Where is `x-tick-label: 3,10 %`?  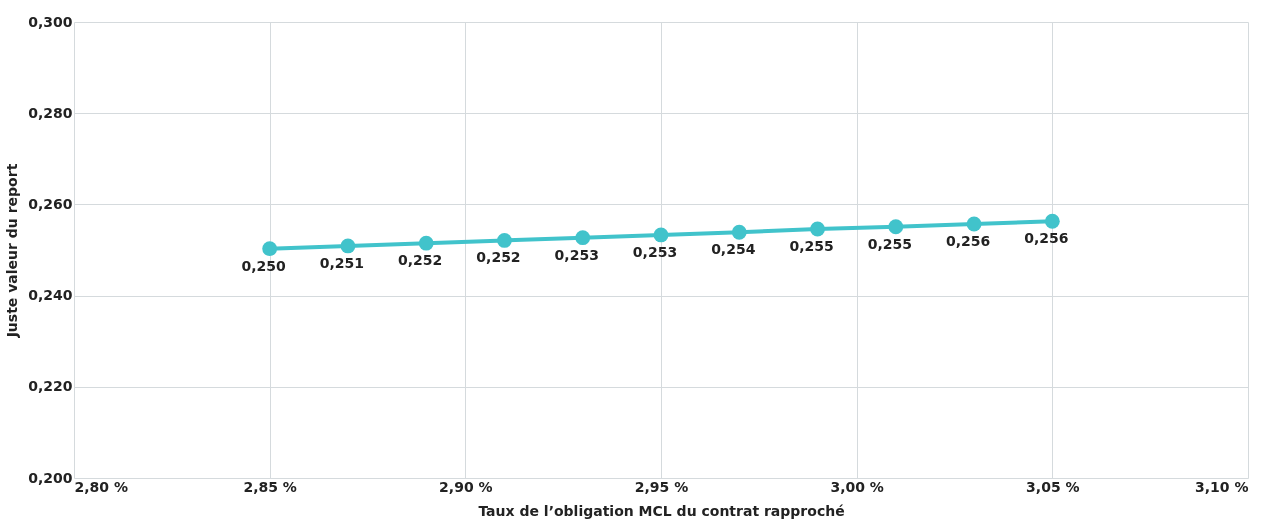
x-tick-label: 3,10 % is located at coordinates (1222, 486).